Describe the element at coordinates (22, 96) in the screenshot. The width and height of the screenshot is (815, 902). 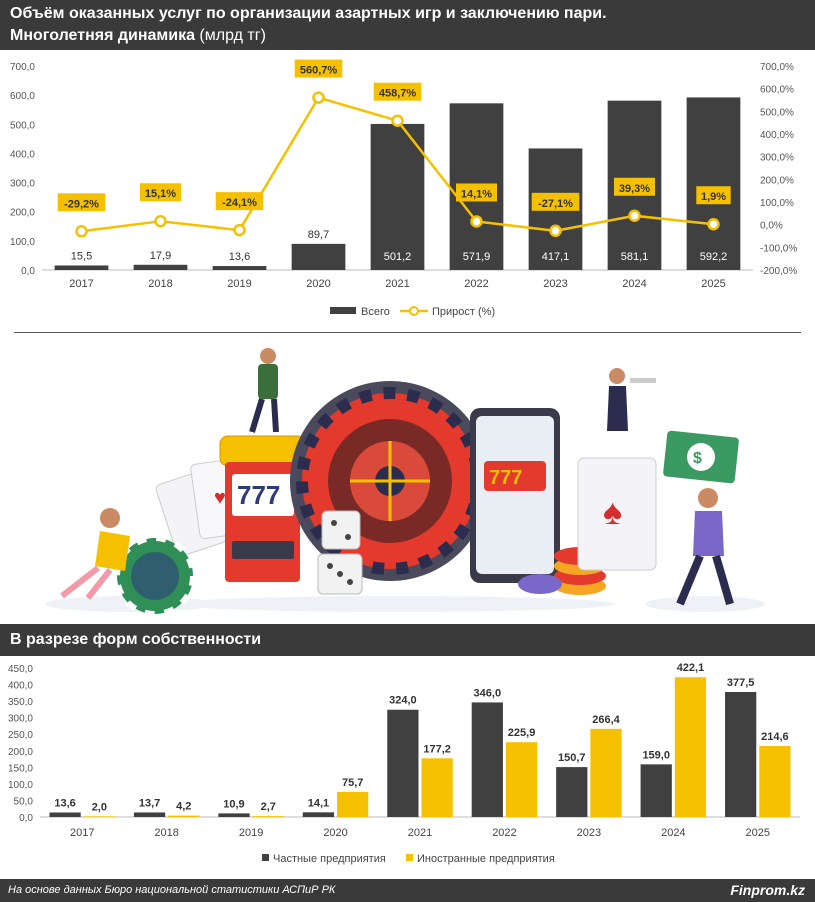
I see `y-tick-label: 600,0` at that location.